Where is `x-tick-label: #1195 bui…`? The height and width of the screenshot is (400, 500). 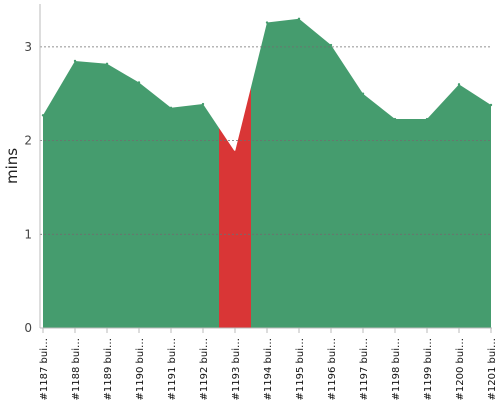 x-tick-label: #1195 bui… is located at coordinates (300, 369).